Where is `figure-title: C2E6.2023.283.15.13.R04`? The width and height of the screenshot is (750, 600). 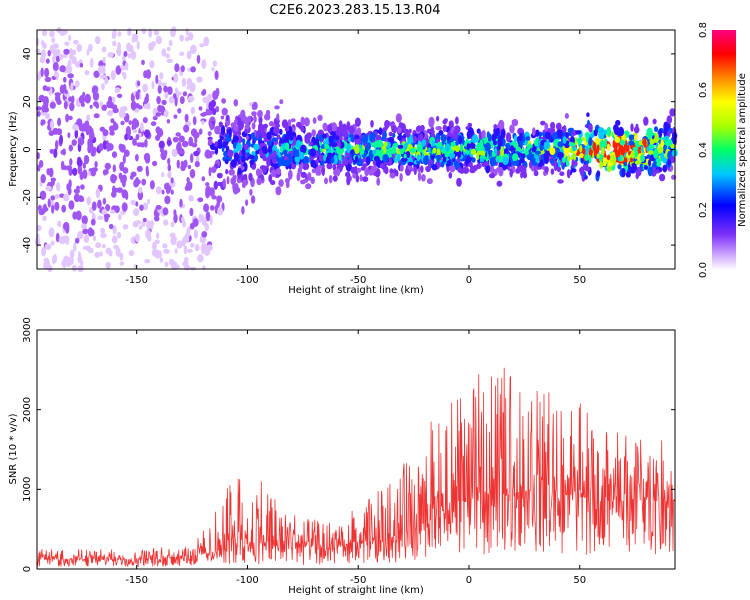
figure-title: C2E6.2023.283.15.13.R04 is located at coordinates (354, 10).